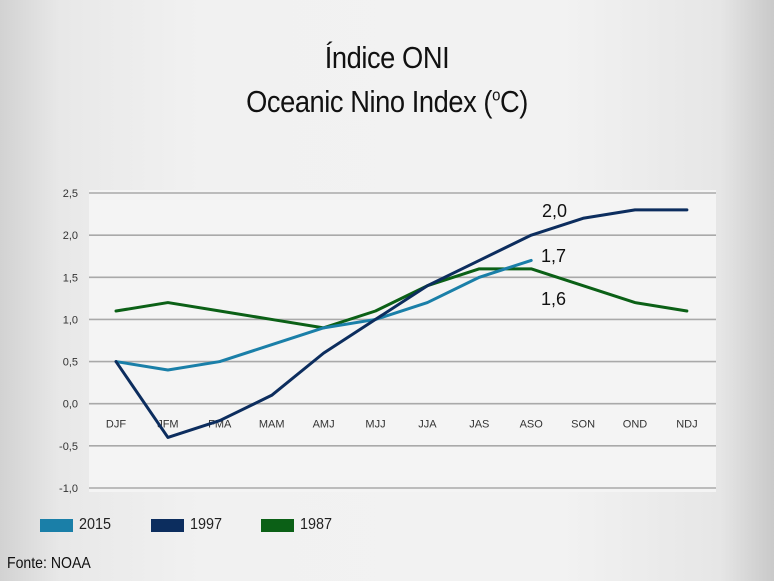 The width and height of the screenshot is (774, 581). I want to click on chart-title: Índice ONI, so click(387, 57).